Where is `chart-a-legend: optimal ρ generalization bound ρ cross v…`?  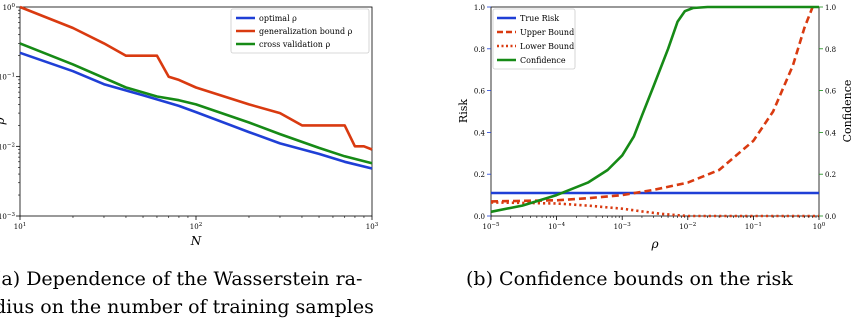
chart-a-legend: optimal ρ generalization bound ρ cross v… is located at coordinates (300, 31).